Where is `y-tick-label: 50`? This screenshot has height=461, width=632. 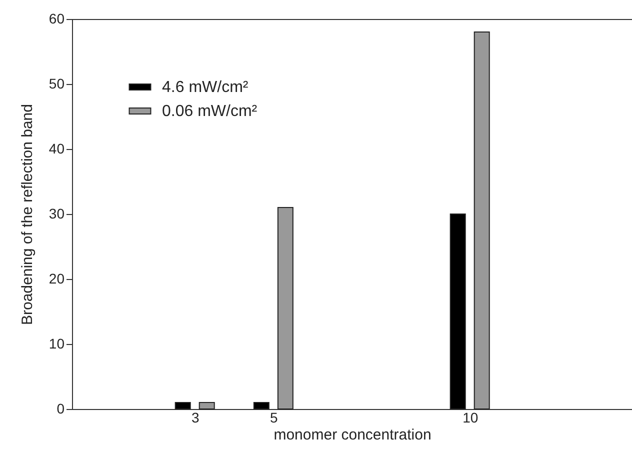
y-tick-label: 50 is located at coordinates (56, 84).